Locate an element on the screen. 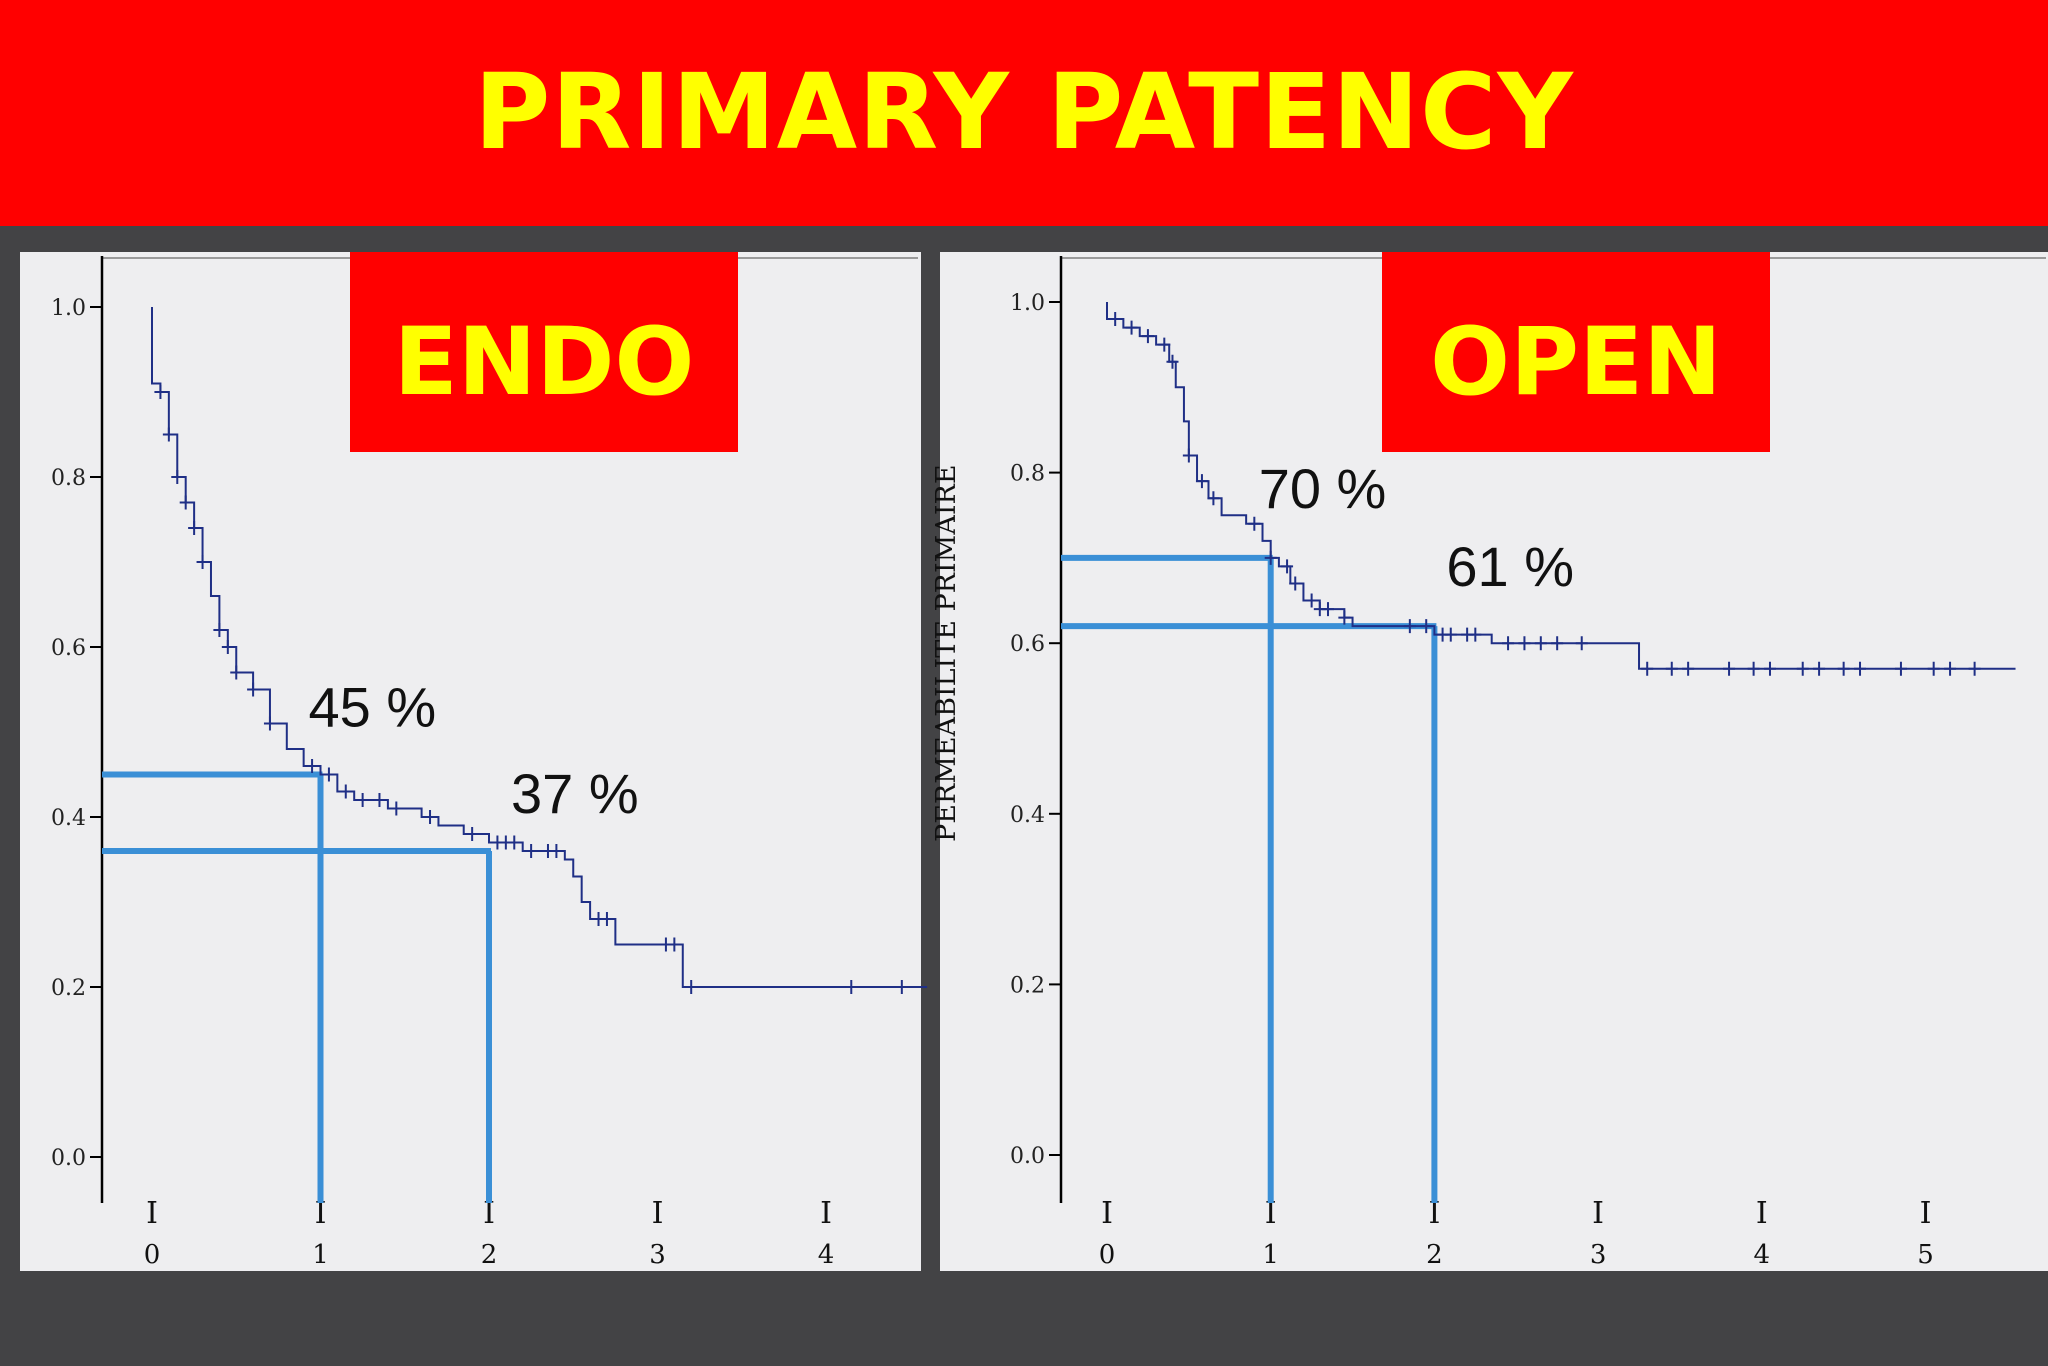 The width and height of the screenshot is (2048, 1366). x-tick-label-endo: 2 is located at coordinates (489, 1255).